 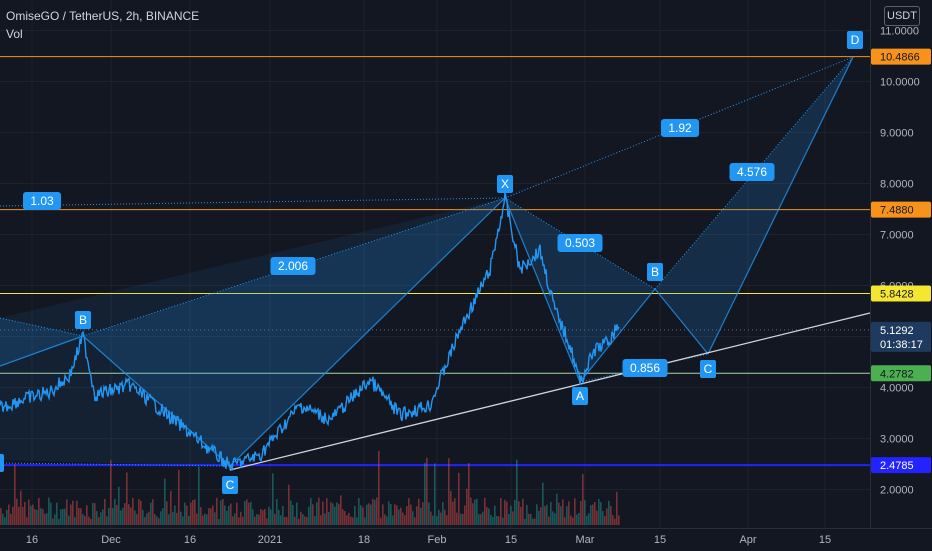 What do you see at coordinates (310, 487) in the screenshot?
I see `volume-bars` at bounding box center [310, 487].